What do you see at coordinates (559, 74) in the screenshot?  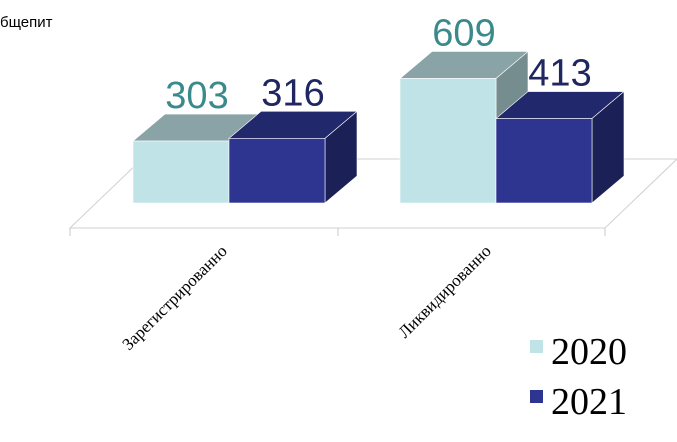 I see `data-label: 413` at bounding box center [559, 74].